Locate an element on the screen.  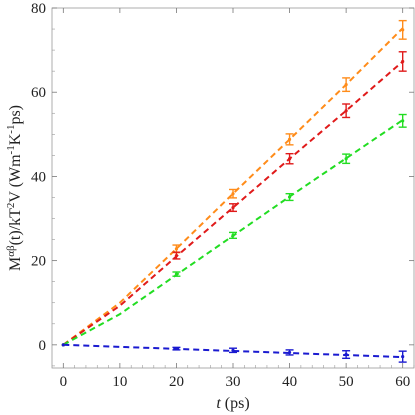
x-tick-label: 40 is located at coordinates (289, 382).